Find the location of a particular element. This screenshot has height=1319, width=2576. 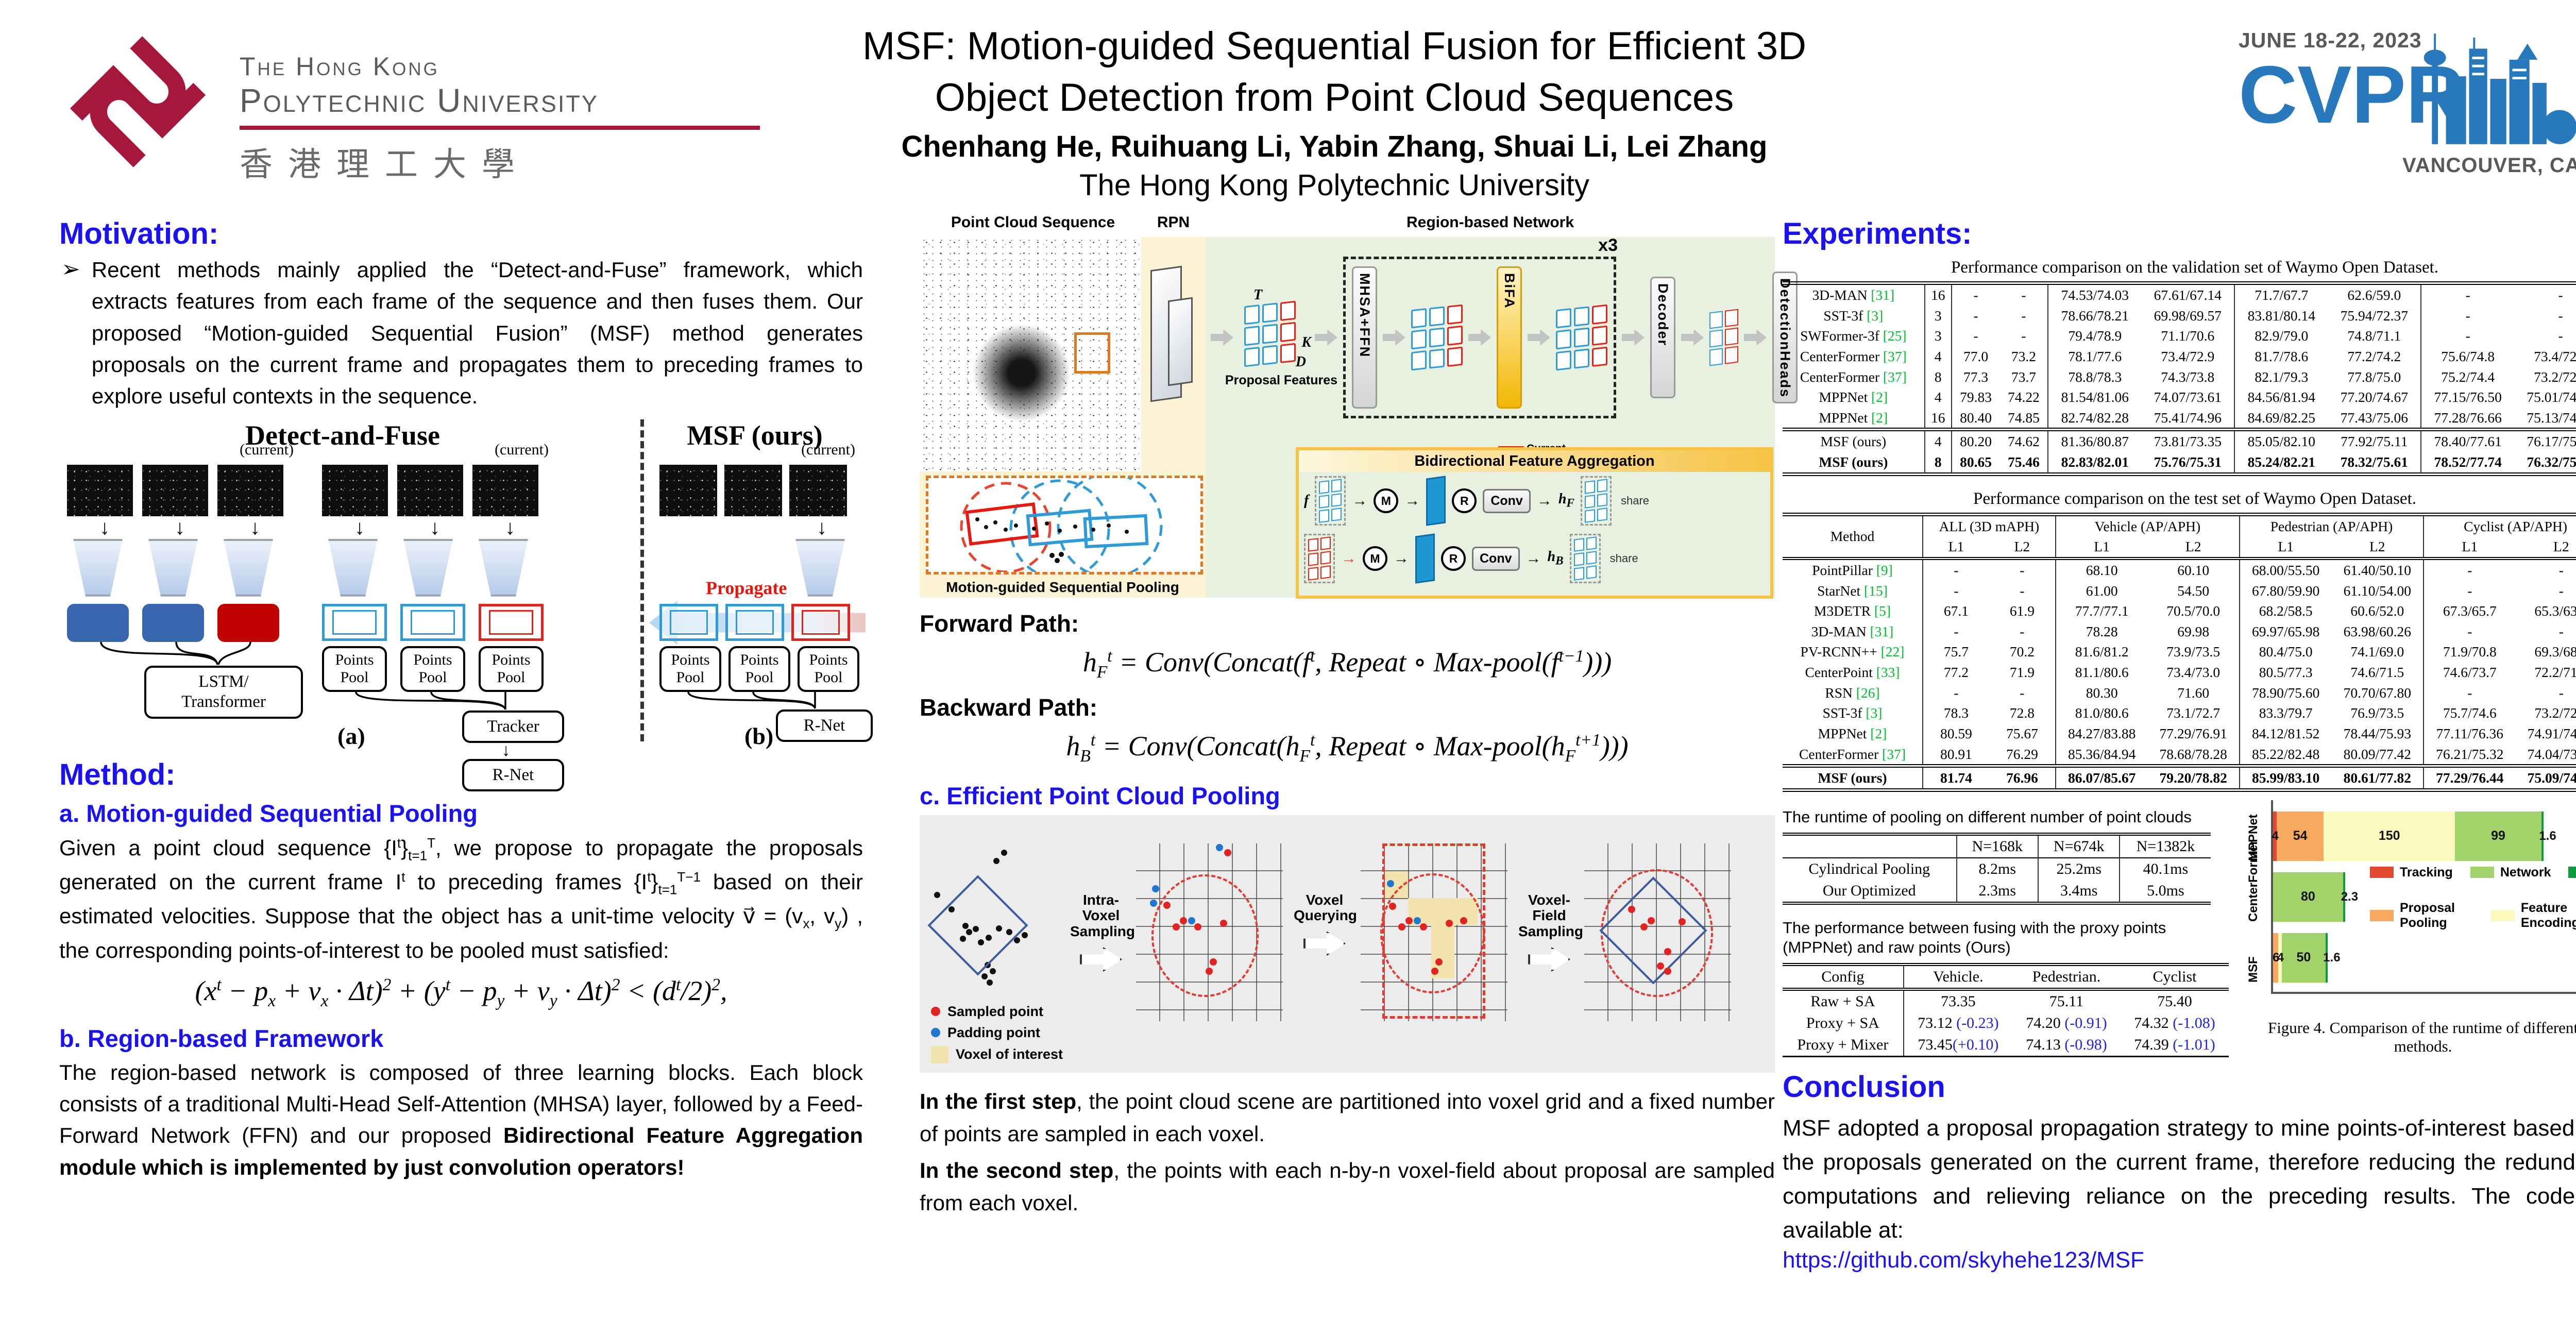

current-label: (current) is located at coordinates (828, 450).